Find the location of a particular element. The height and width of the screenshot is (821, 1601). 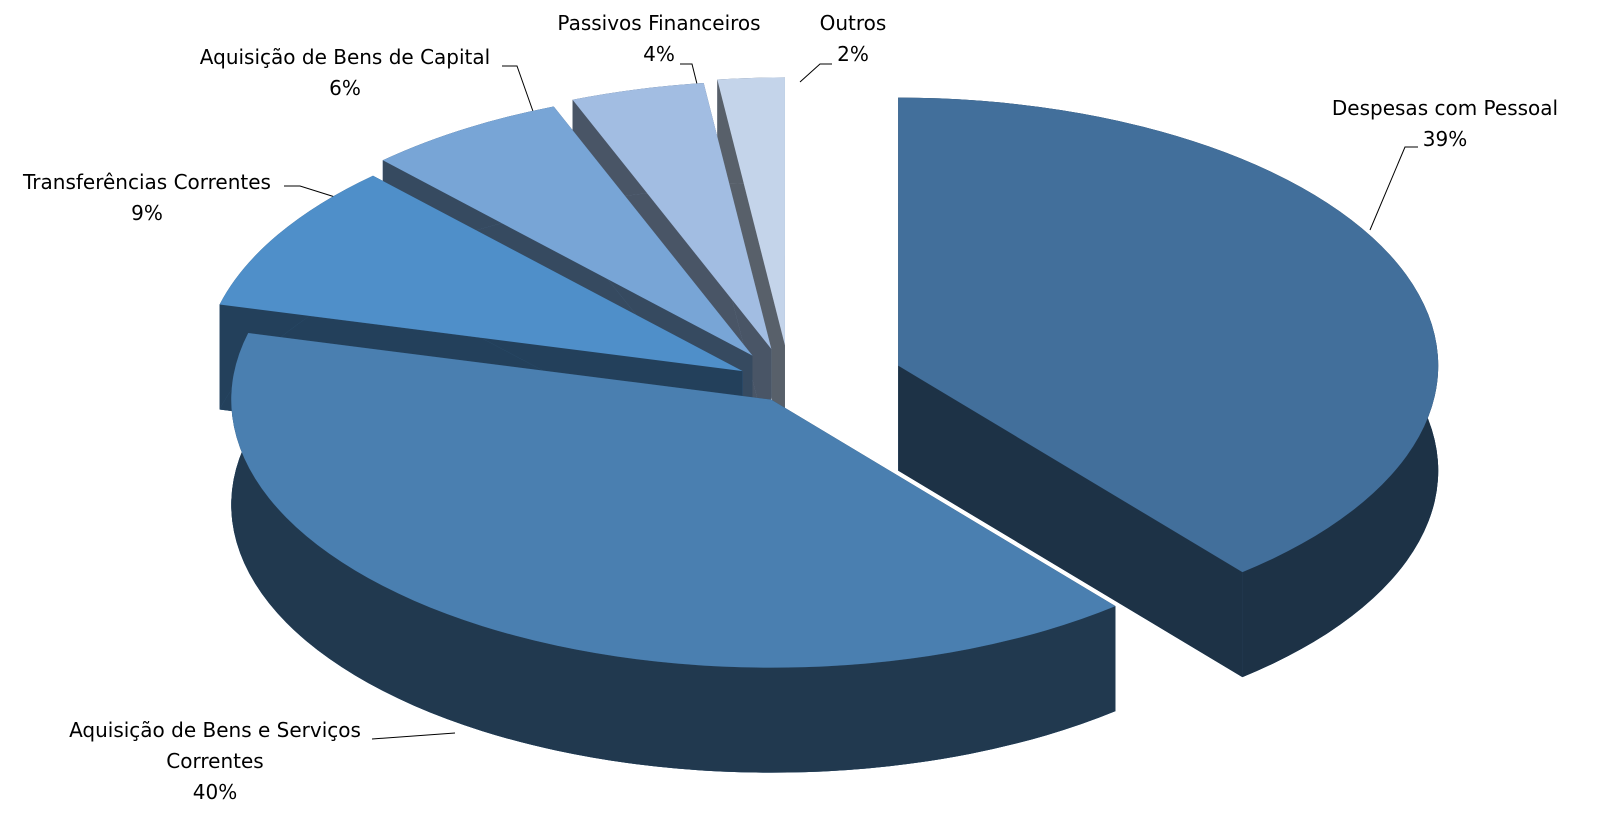

category-label: Outros is located at coordinates (853, 23).